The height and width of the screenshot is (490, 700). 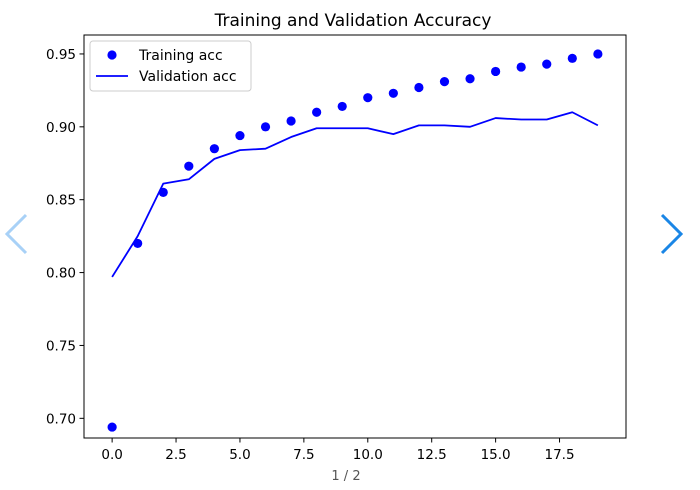 I want to click on x-tick-label: 12.5, so click(x=432, y=455).